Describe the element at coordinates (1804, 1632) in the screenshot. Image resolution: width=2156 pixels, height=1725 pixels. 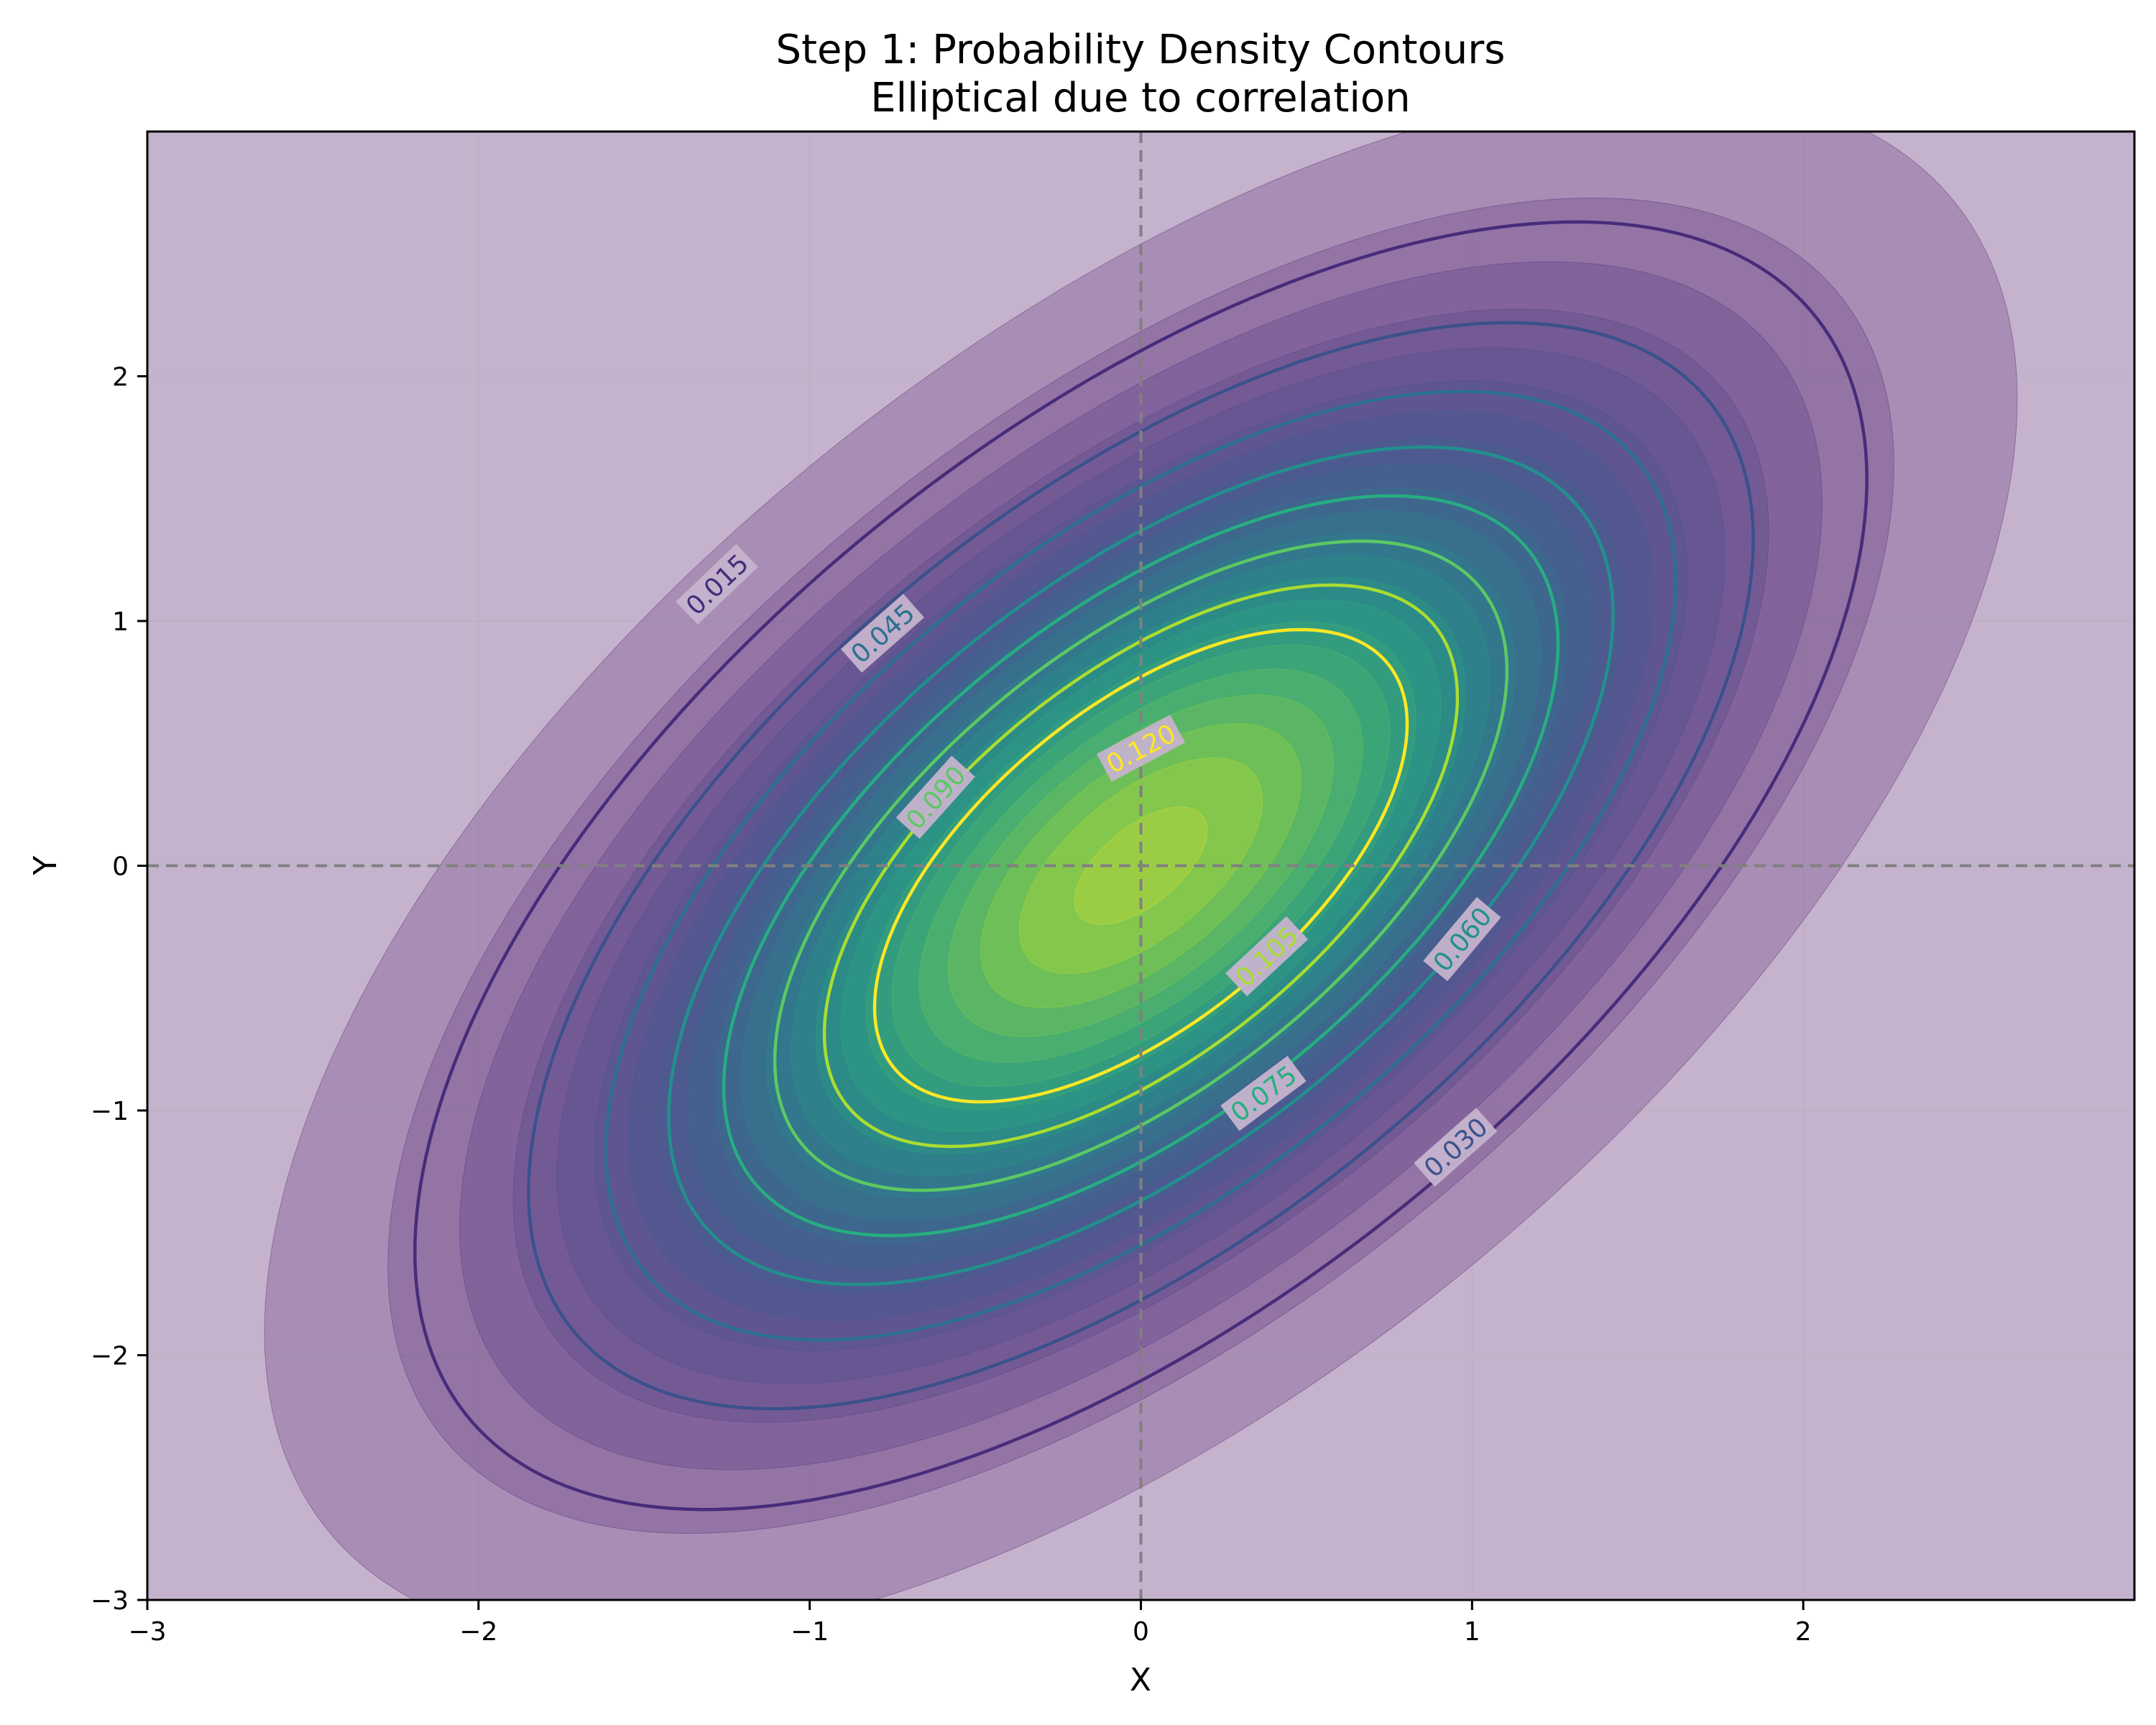
I see `x-tick-label: 2` at that location.